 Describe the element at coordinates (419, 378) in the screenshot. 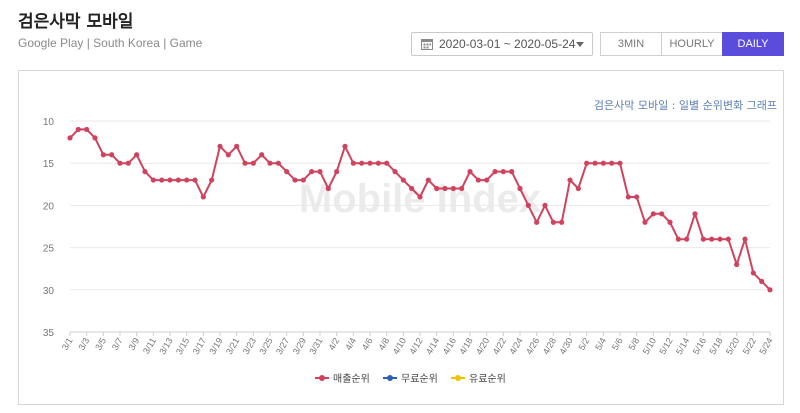

I see `legend-label-1: 무료순위` at that location.